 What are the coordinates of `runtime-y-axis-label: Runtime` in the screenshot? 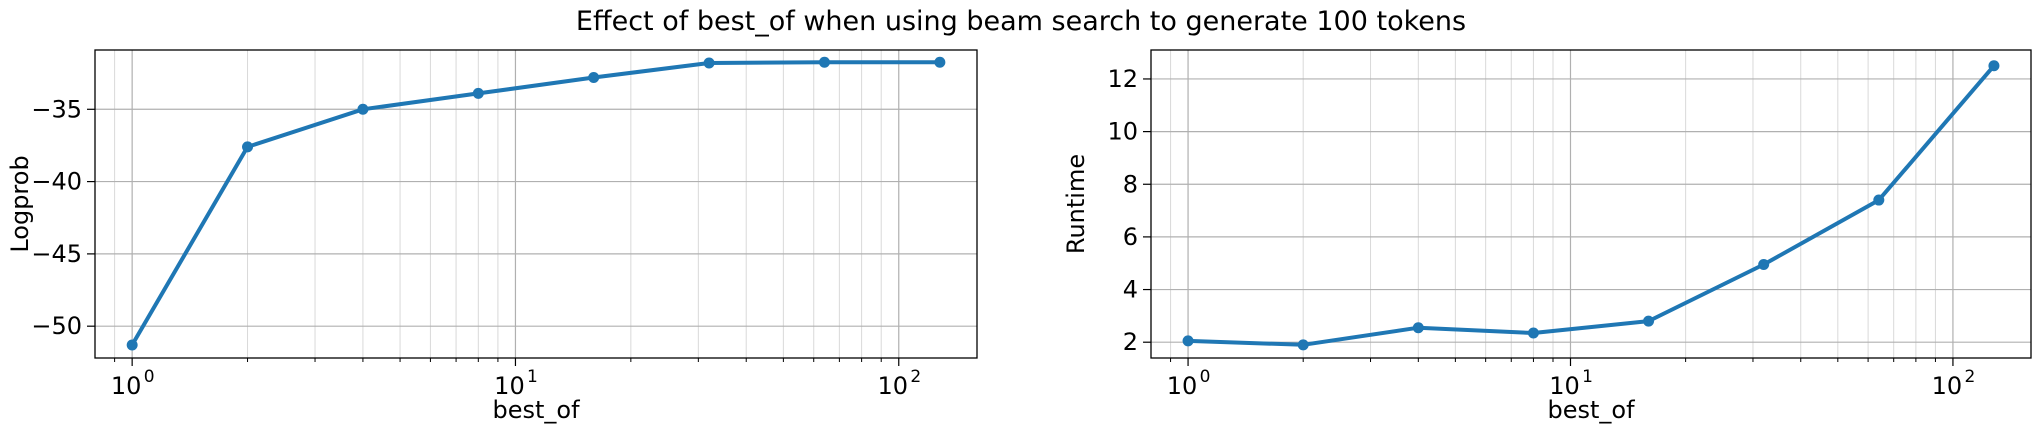 It's located at (1076, 204).